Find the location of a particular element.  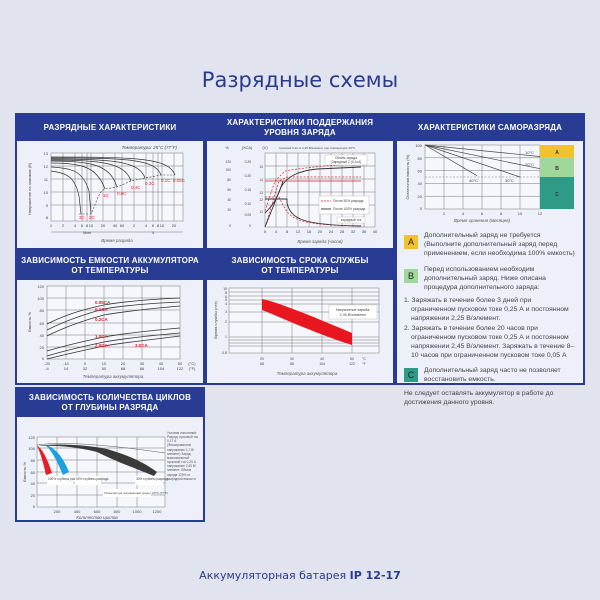

svg-text: 0.6C is located at coordinates (122, 193).